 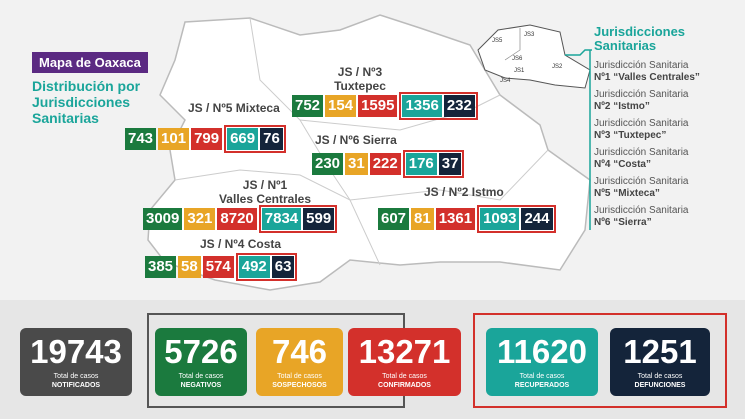 What do you see at coordinates (404, 385) in the screenshot?
I see `total-label: CONFIRMADOS` at bounding box center [404, 385].